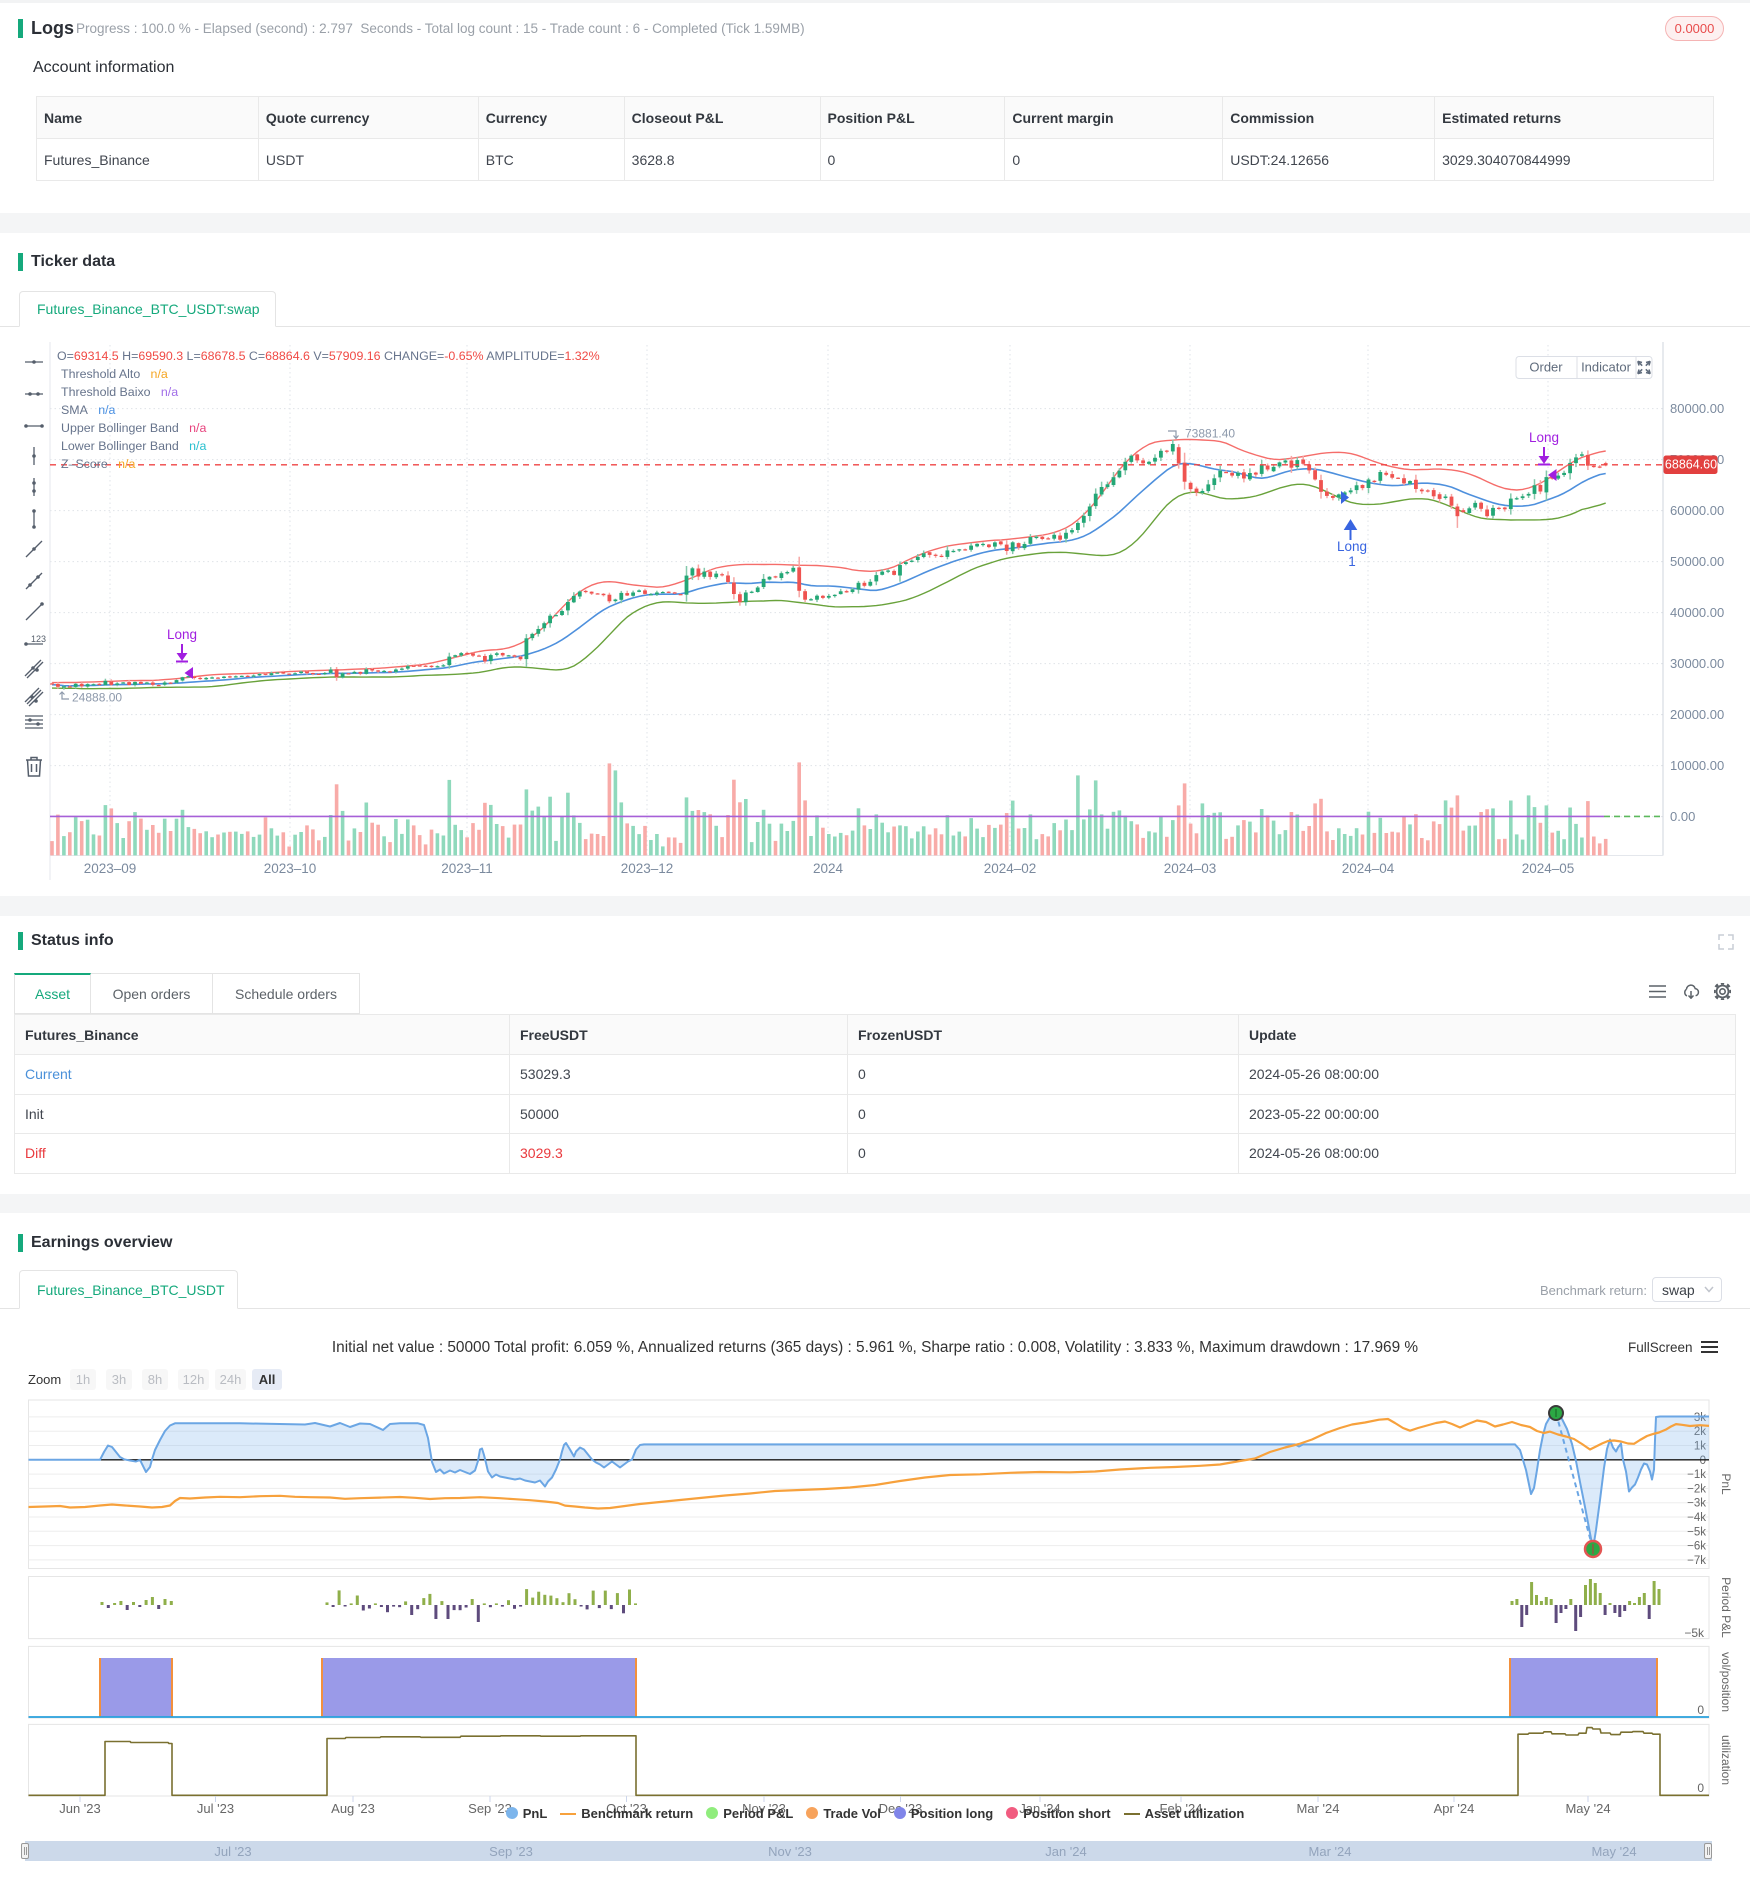  What do you see at coordinates (1700, 1432) in the screenshot?
I see `svg-text: 2k` at bounding box center [1700, 1432].